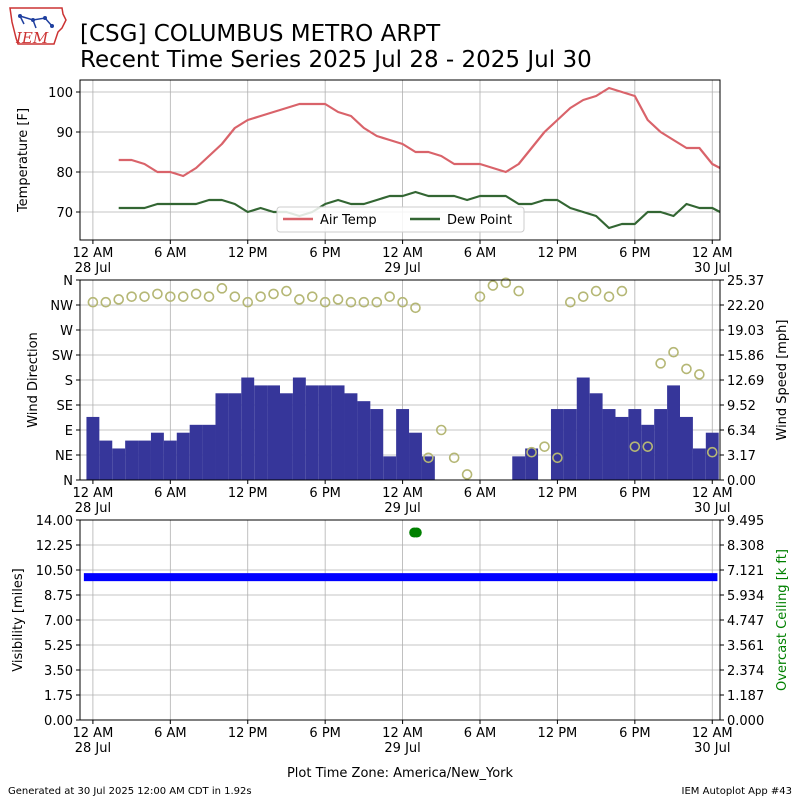 The width and height of the screenshot is (800, 800). I want to click on legend-dew-point-label: Dew Point, so click(479, 220).